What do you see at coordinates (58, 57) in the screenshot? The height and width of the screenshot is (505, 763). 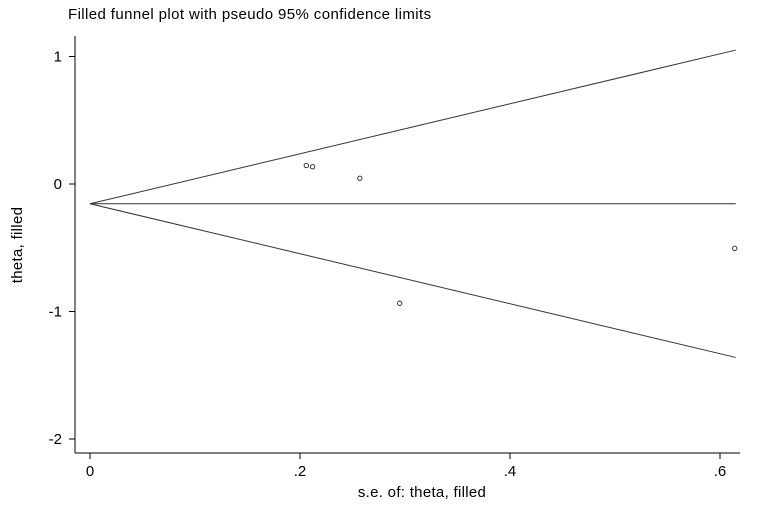 I see `y-tick-label-0: 1` at bounding box center [58, 57].